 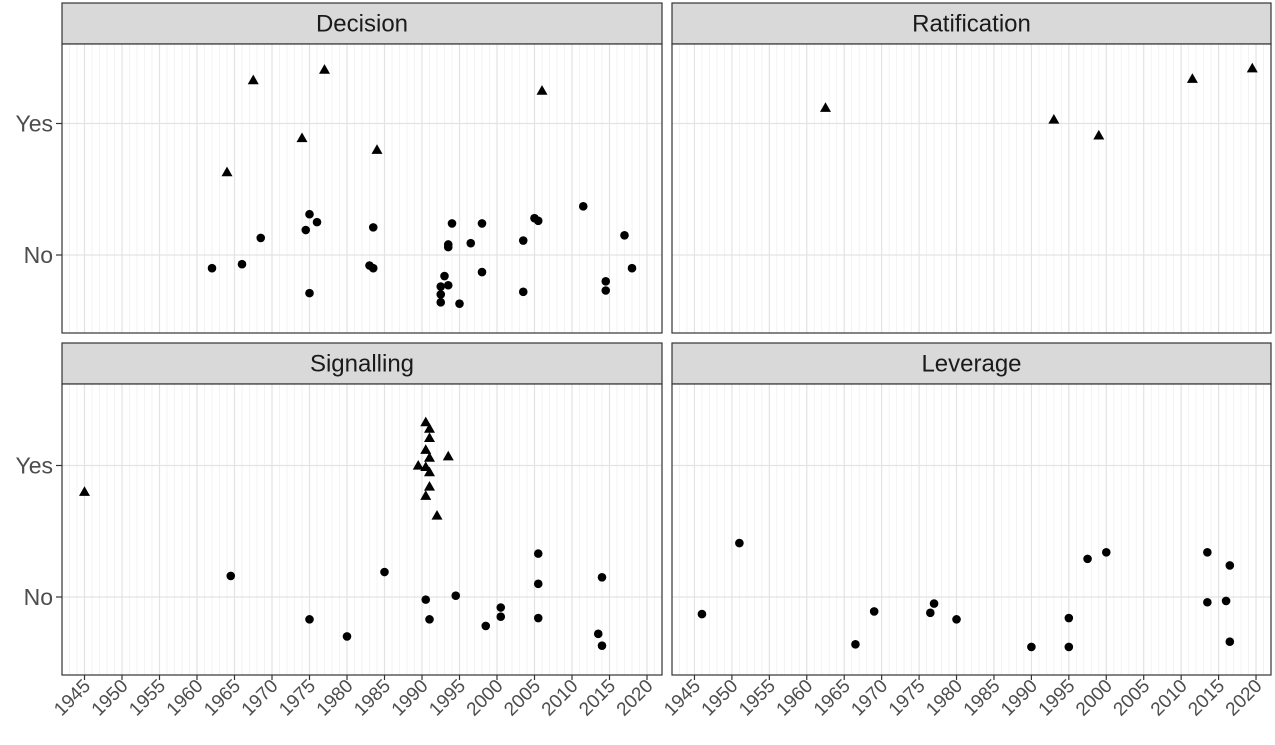 I want to click on facet-title-ratification: Ratification, so click(x=971, y=24).